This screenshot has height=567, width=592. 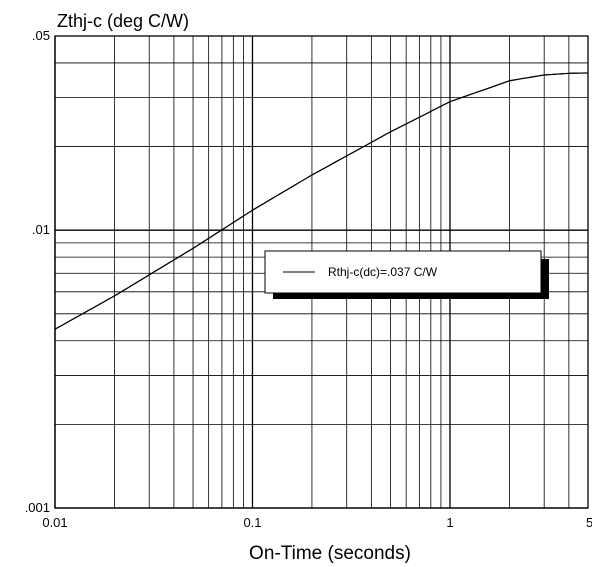 What do you see at coordinates (383, 272) in the screenshot?
I see `legend-entry-label: Rthj-c(dc)=.037 C/W` at bounding box center [383, 272].